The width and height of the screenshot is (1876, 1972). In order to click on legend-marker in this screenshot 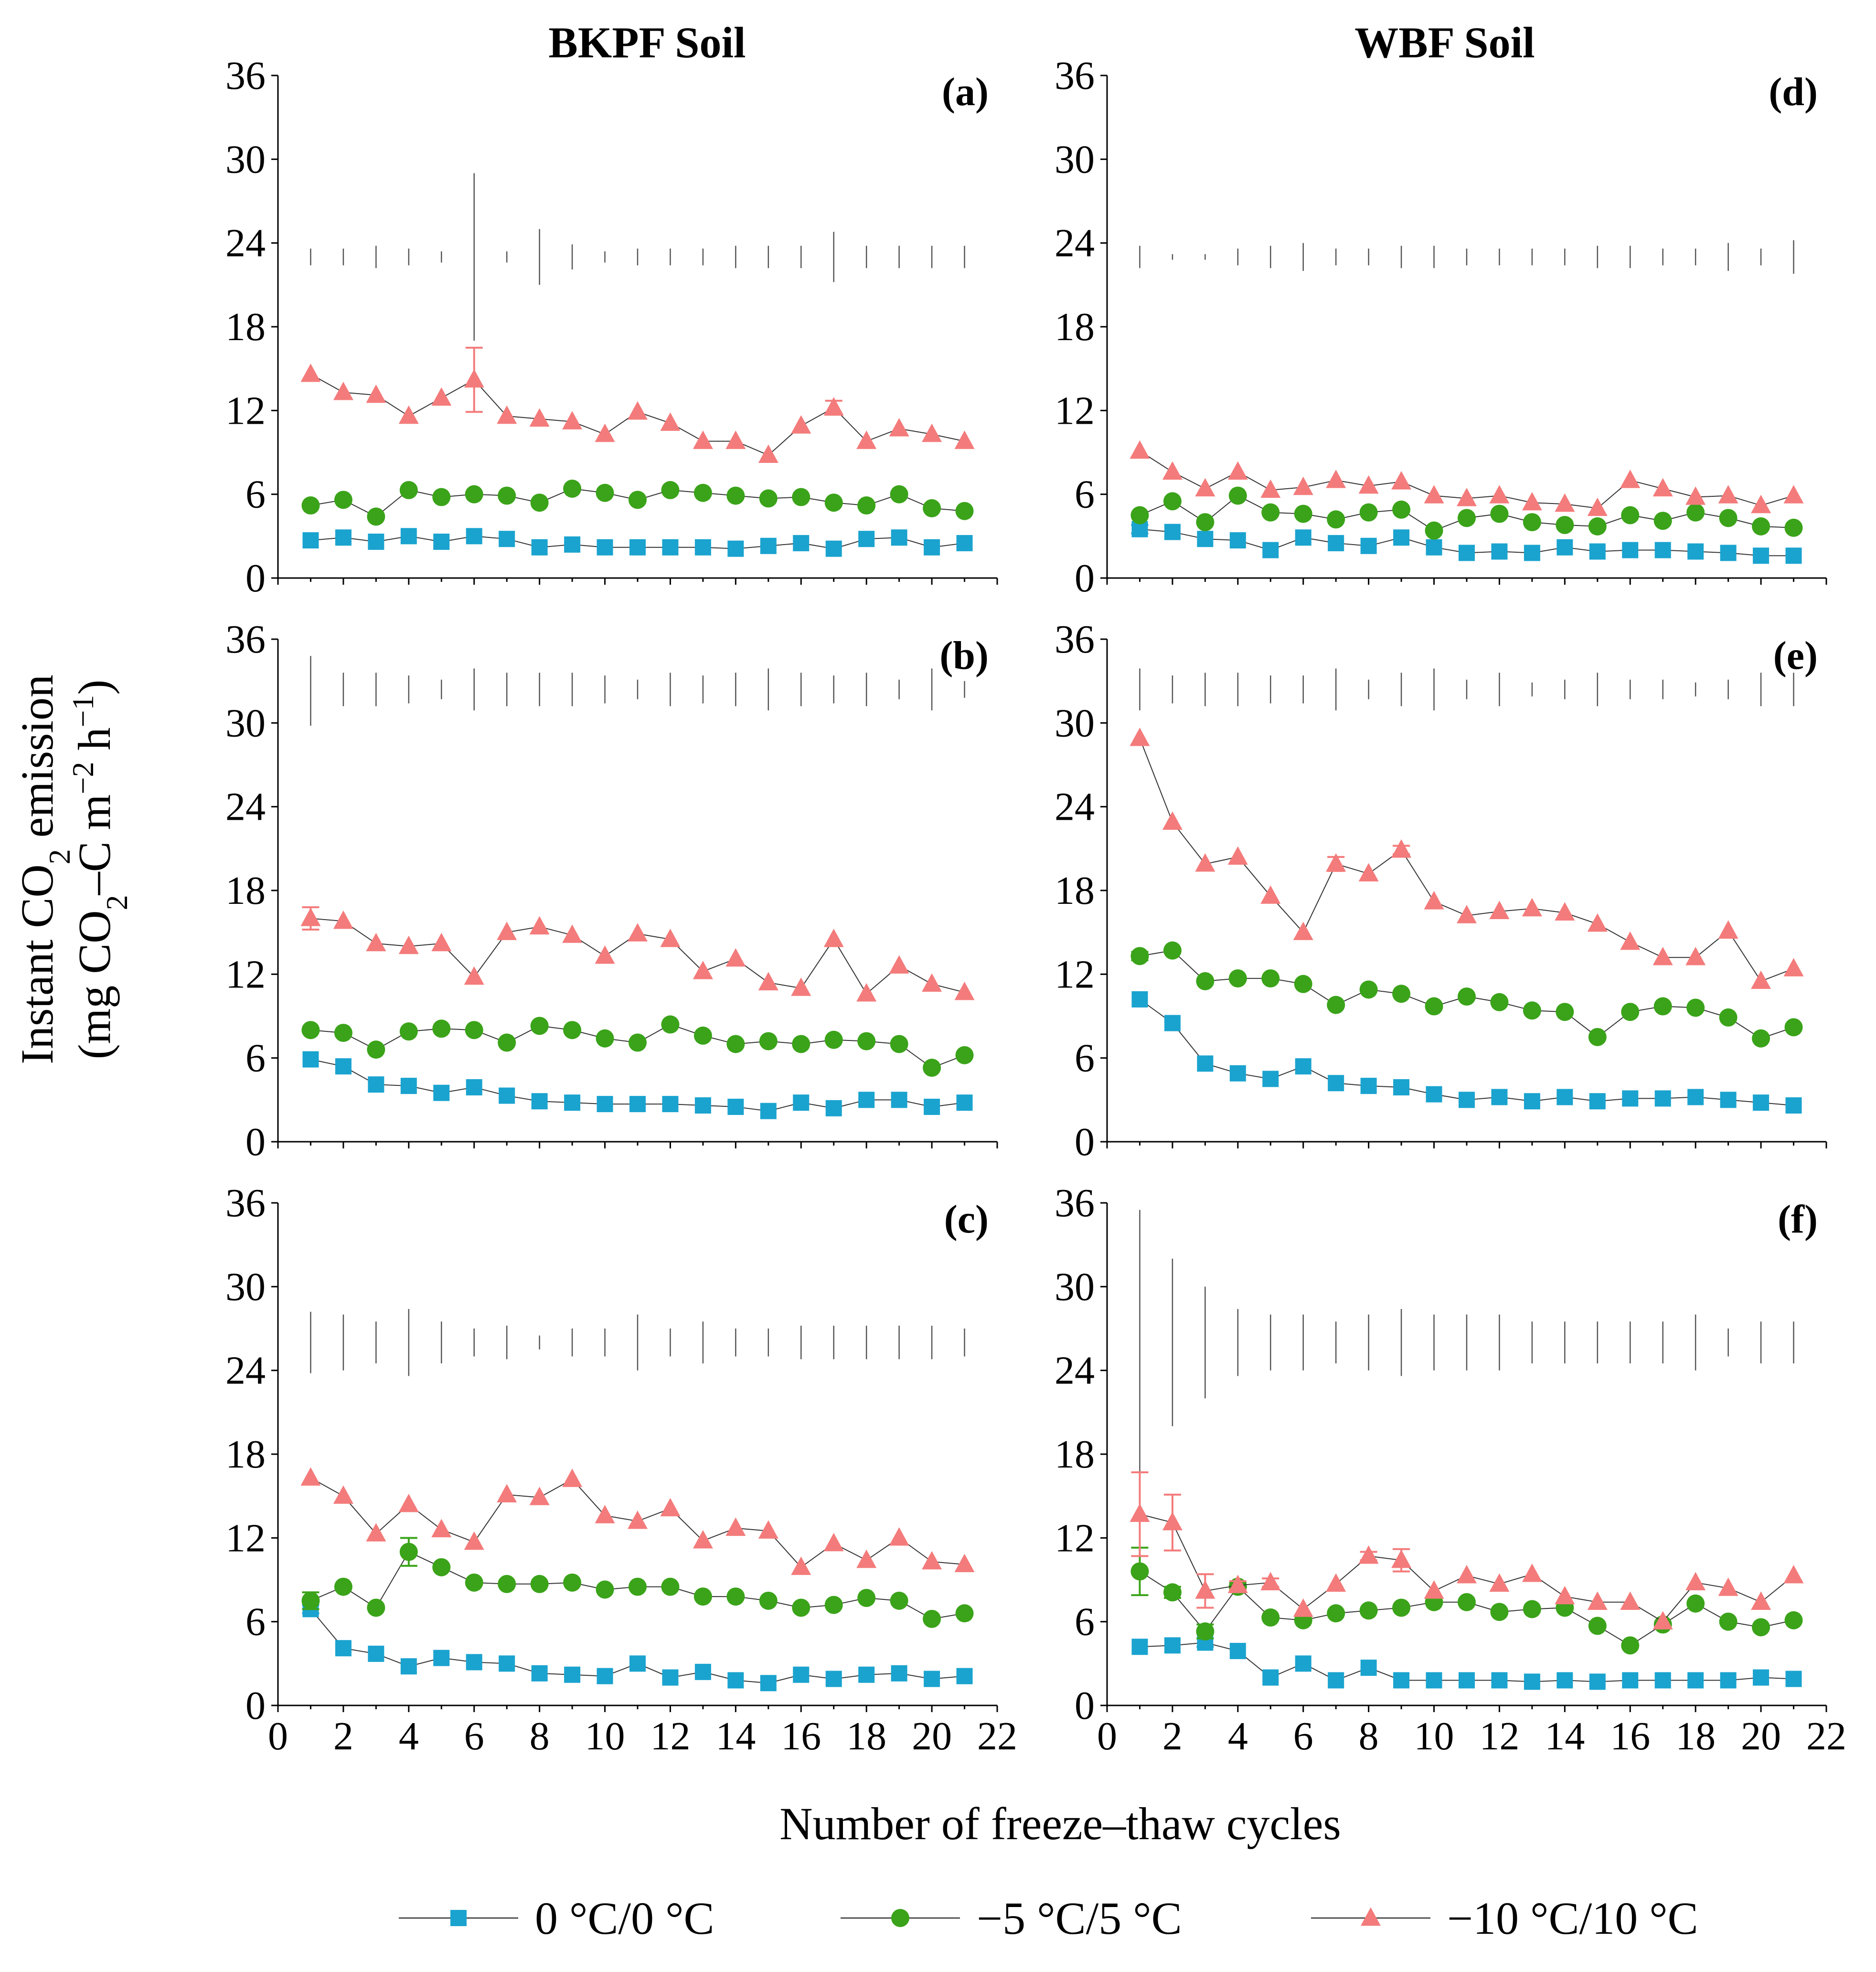, I will do `click(900, 1918)`.